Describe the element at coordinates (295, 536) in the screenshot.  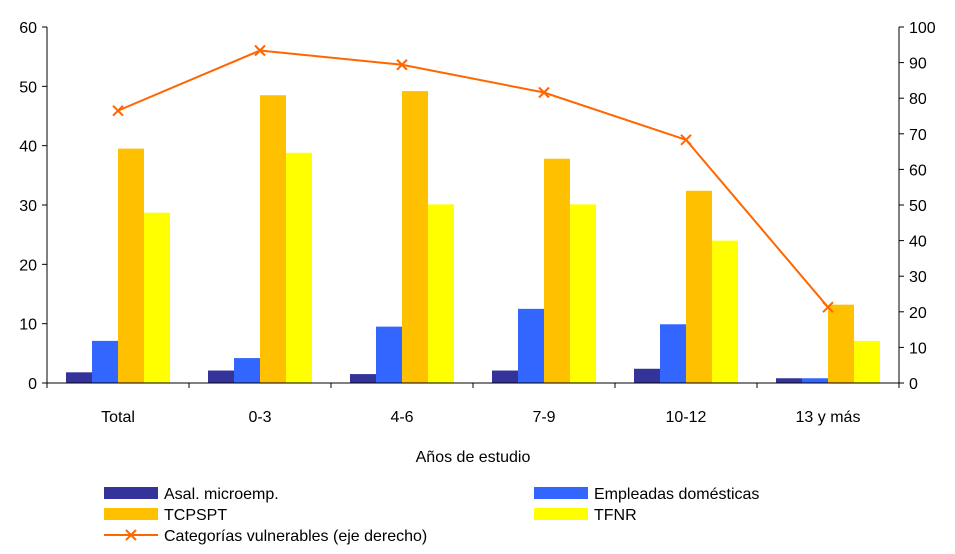
I see `legend-label: Categorías vulnerables (eje derecho)` at that location.